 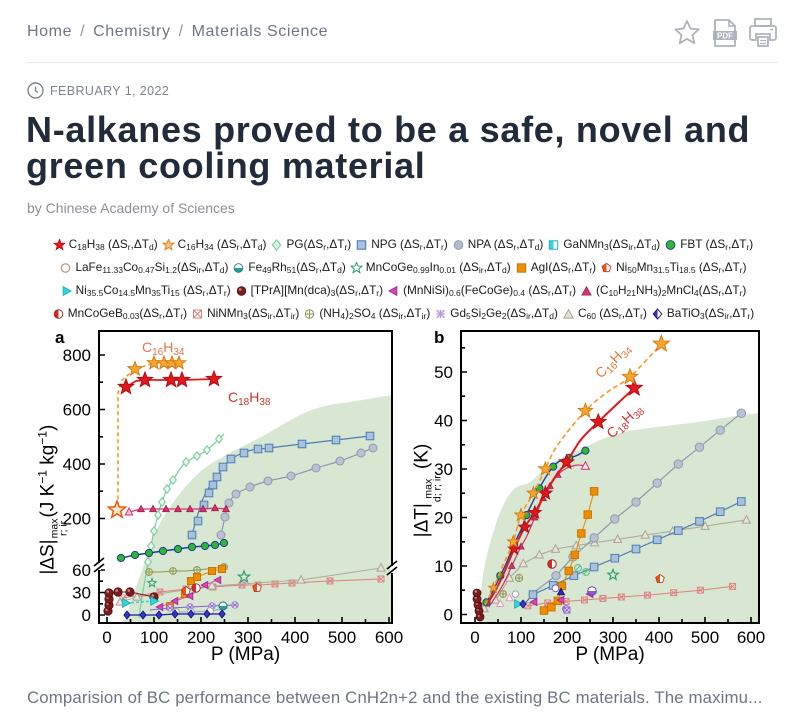 What do you see at coordinates (439, 337) in the screenshot?
I see `svg-text: b` at bounding box center [439, 337].